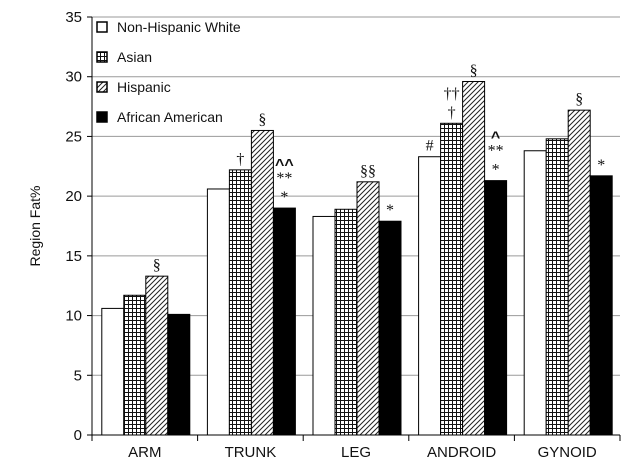 The height and width of the screenshot is (465, 643). I want to click on y-tick-label: 20, so click(73, 196).